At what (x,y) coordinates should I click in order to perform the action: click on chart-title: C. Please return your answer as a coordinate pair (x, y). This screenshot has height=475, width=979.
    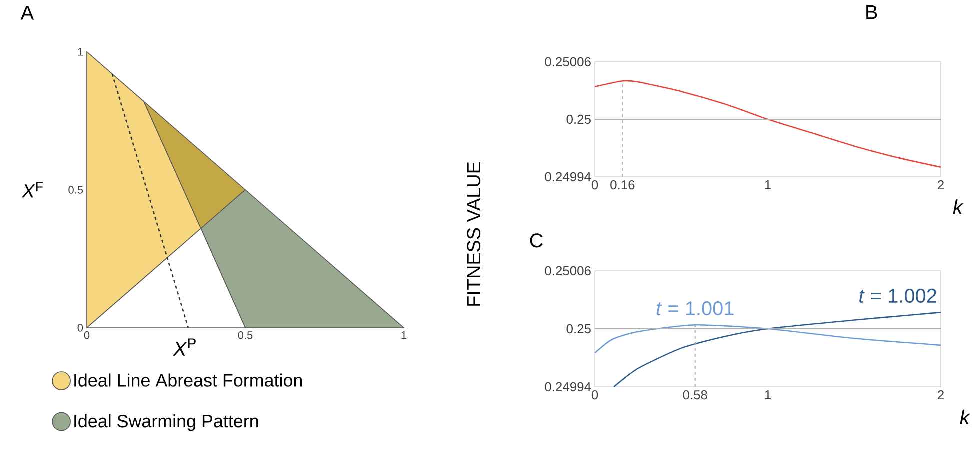
    Looking at the image, I should click on (536, 241).